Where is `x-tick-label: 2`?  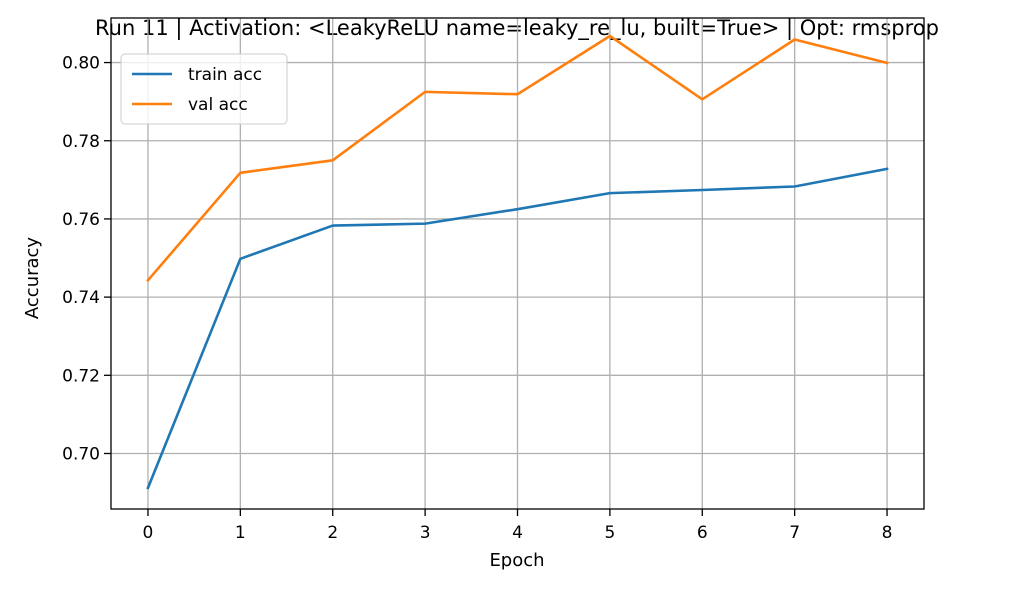 x-tick-label: 2 is located at coordinates (332, 533).